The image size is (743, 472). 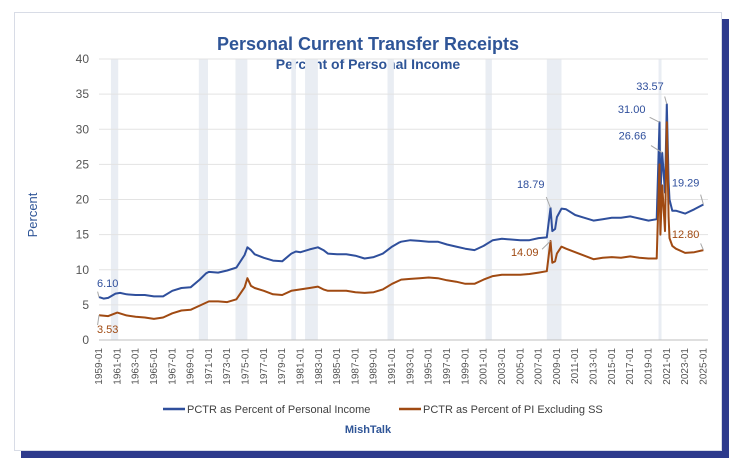 I want to click on y-tick-30: 30, so click(x=83, y=129).